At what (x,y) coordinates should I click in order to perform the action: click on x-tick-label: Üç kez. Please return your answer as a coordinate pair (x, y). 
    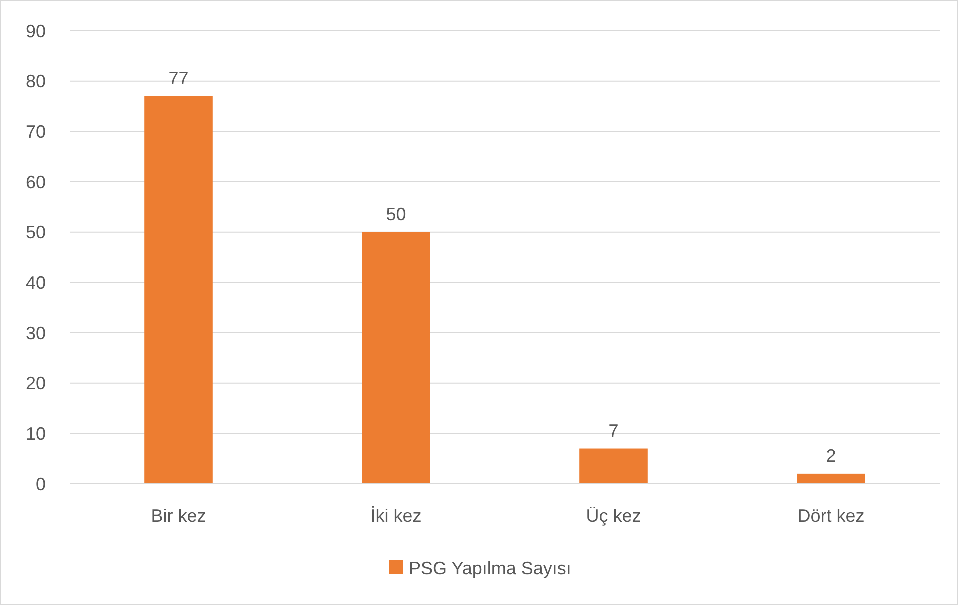
    Looking at the image, I should click on (614, 516).